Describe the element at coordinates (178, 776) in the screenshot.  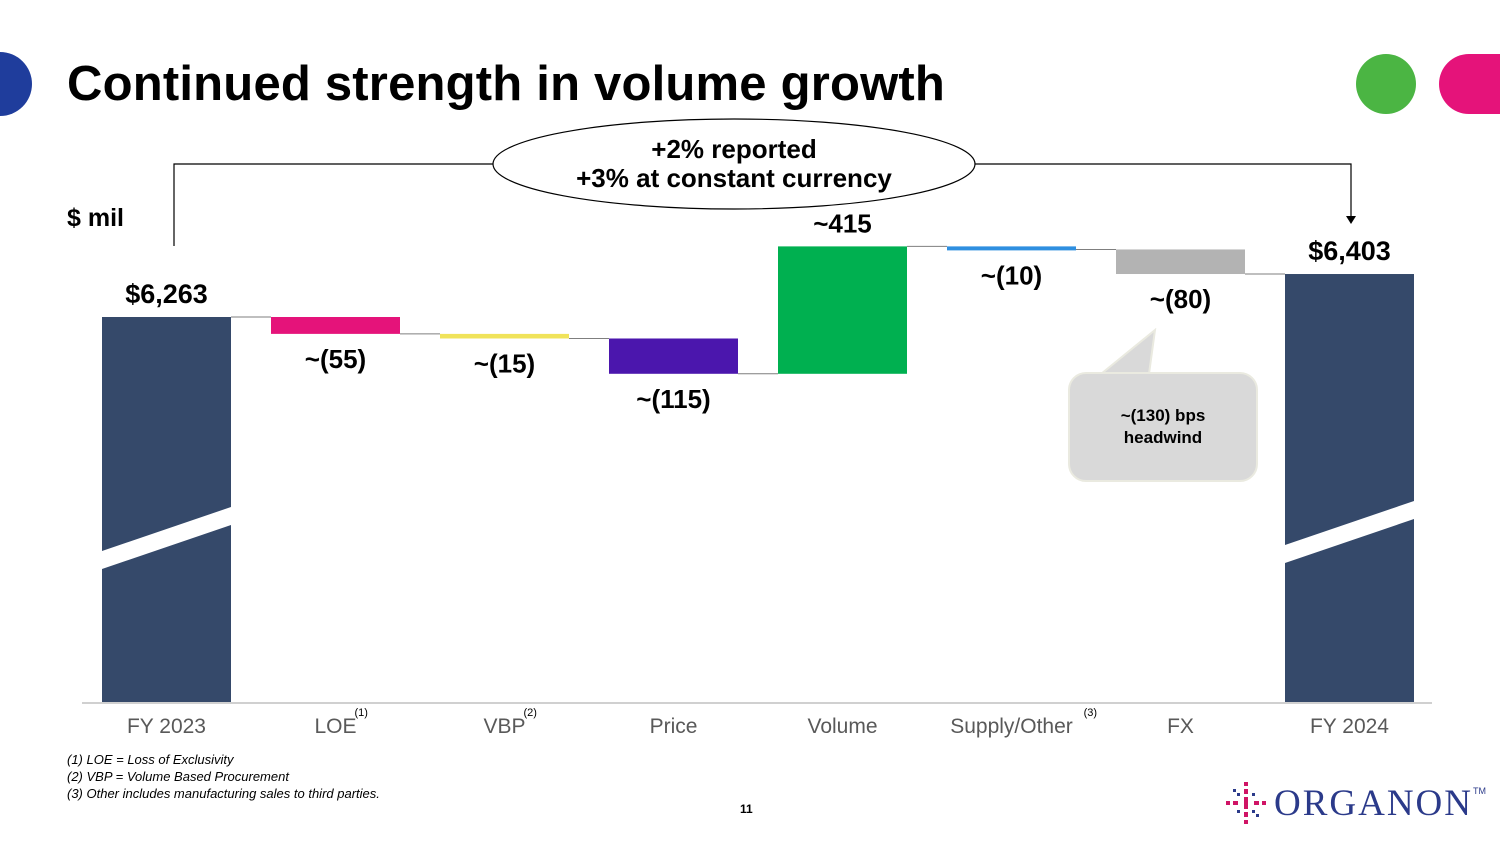
I see `footnote-2: (2) VBP = Volume Based Procurement` at that location.